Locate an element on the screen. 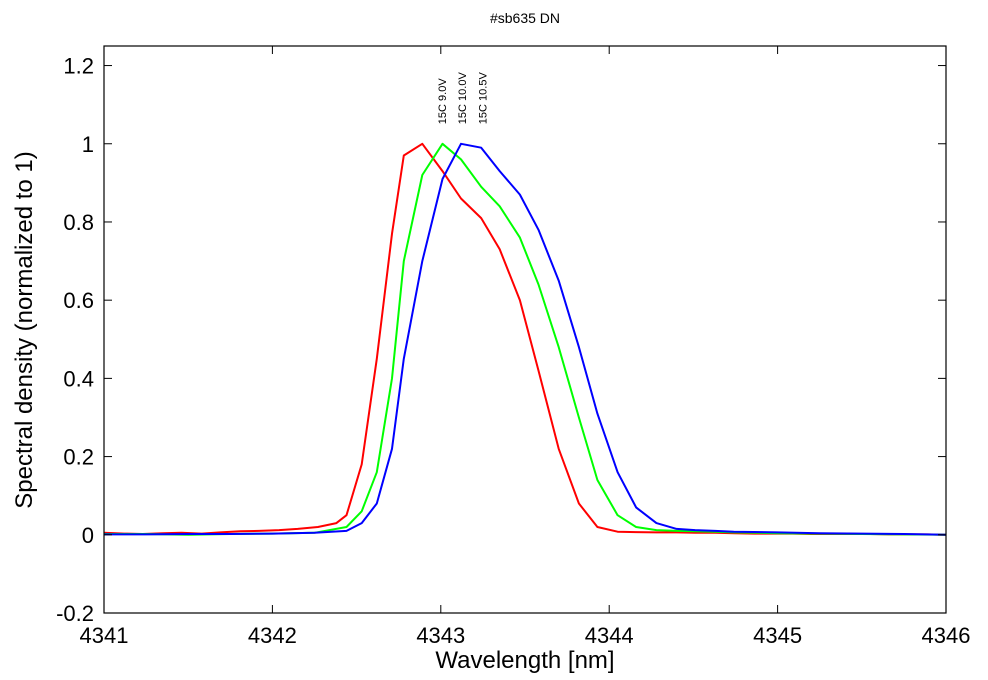 This screenshot has height=680, width=988. x-axis-label: Wavelength [nm] is located at coordinates (524, 660).